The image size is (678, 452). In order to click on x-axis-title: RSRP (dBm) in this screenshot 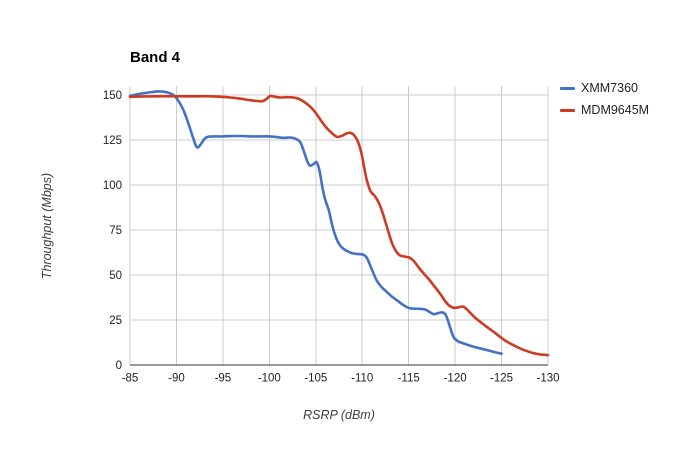, I will do `click(339, 415)`.